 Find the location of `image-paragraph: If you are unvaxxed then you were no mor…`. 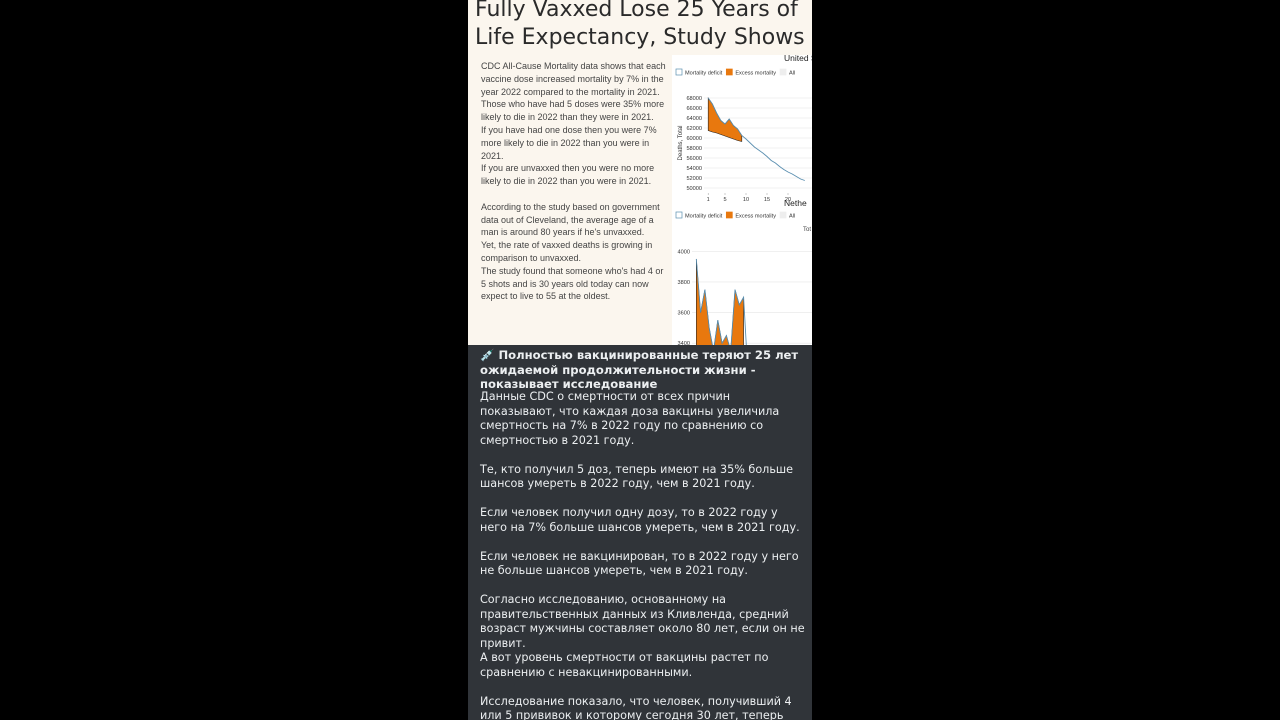

image-paragraph: If you are unvaxxed then you were no mor… is located at coordinates (568, 175).